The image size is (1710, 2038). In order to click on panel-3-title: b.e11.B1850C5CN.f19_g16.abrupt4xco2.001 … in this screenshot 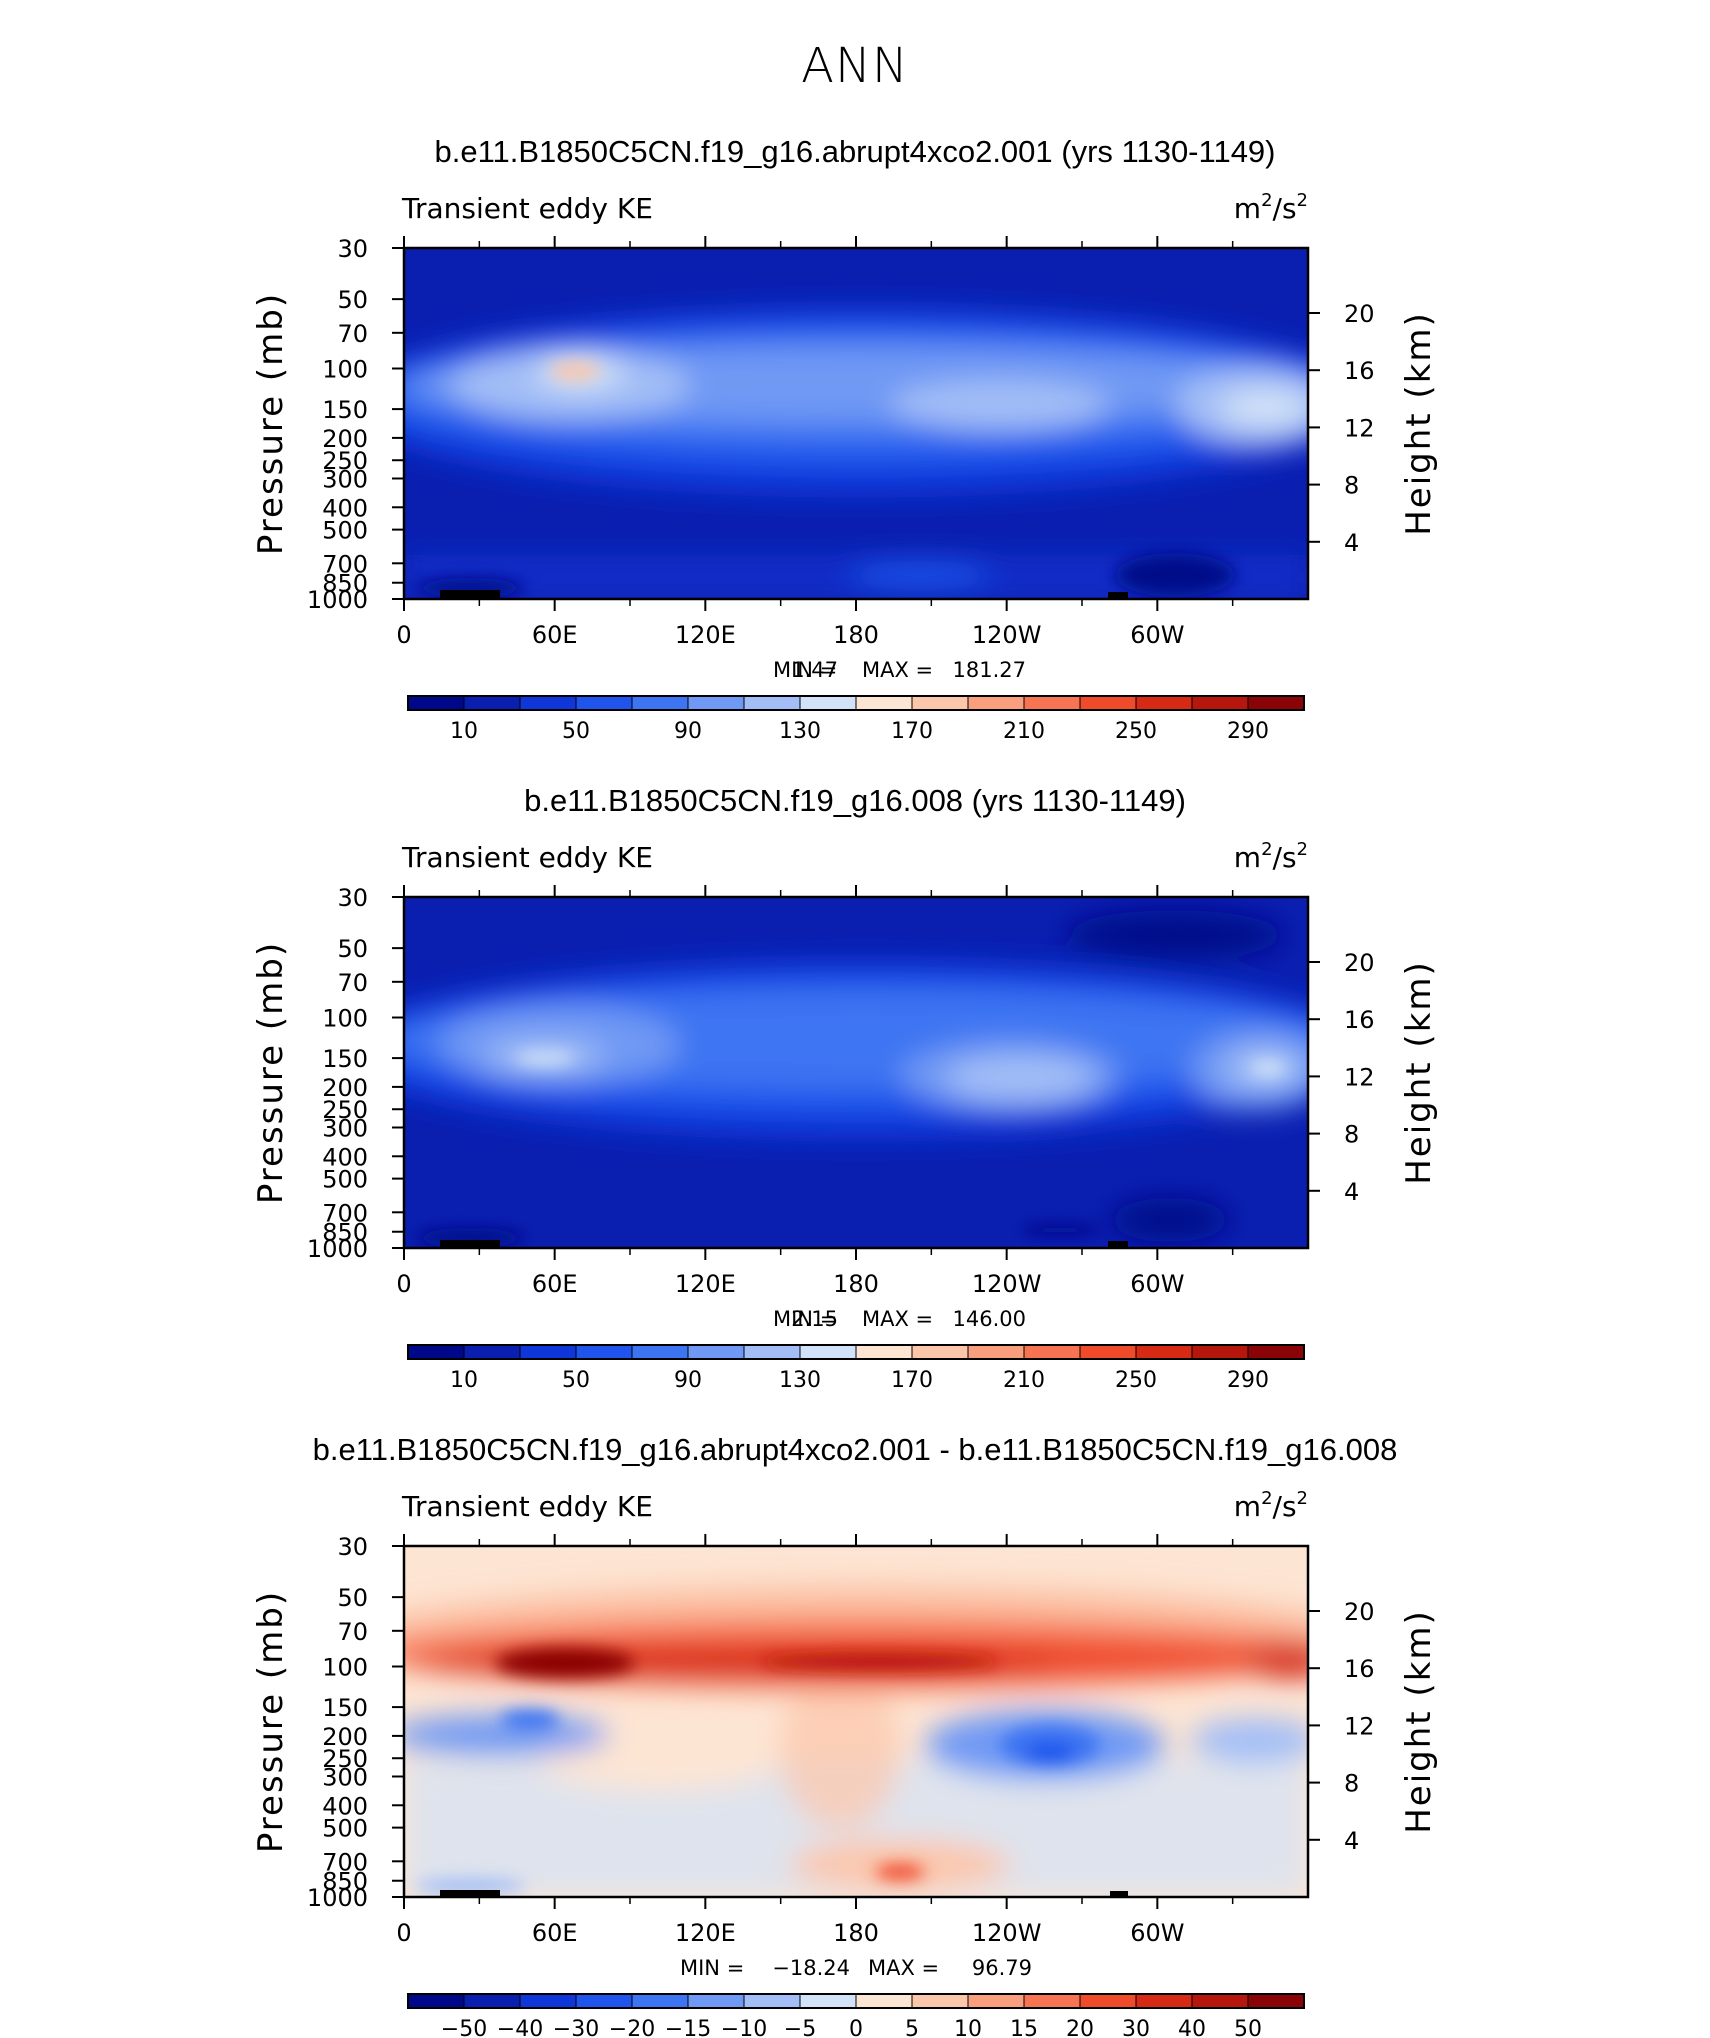, I will do `click(855, 1449)`.